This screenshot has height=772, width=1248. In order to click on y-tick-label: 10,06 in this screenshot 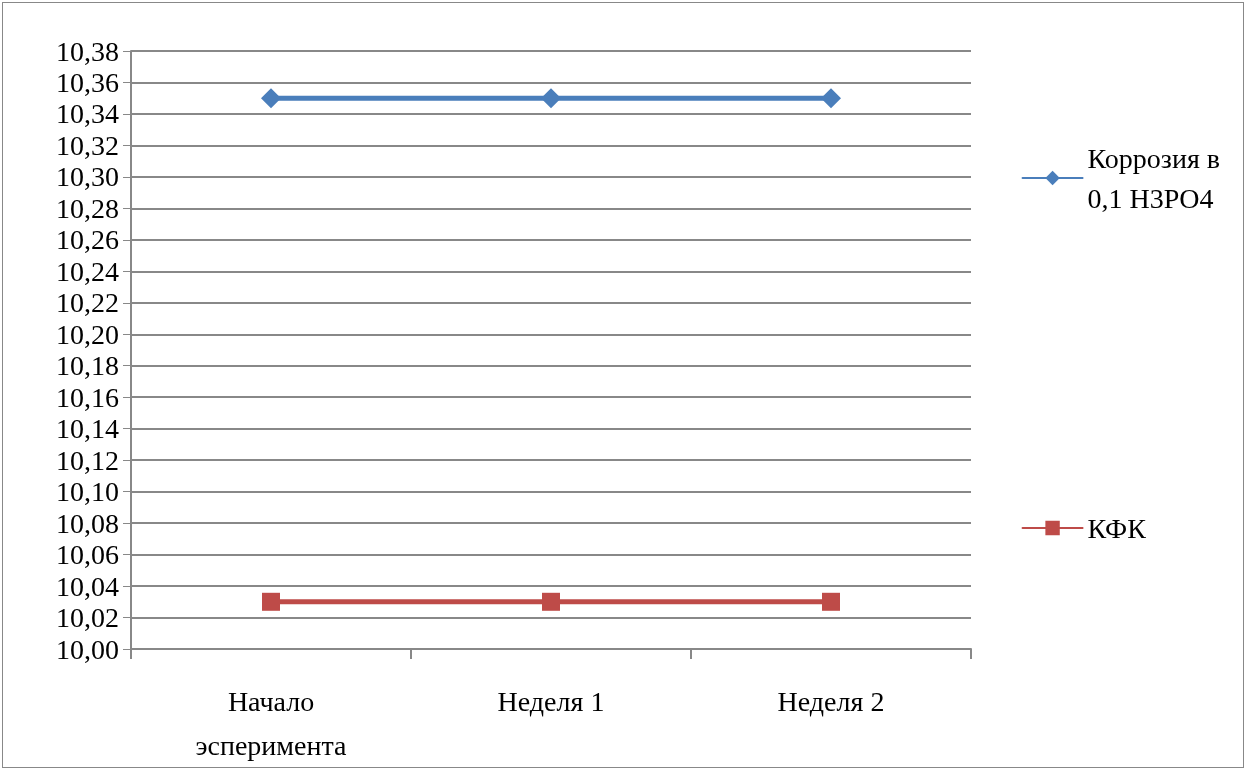, I will do `click(87, 555)`.